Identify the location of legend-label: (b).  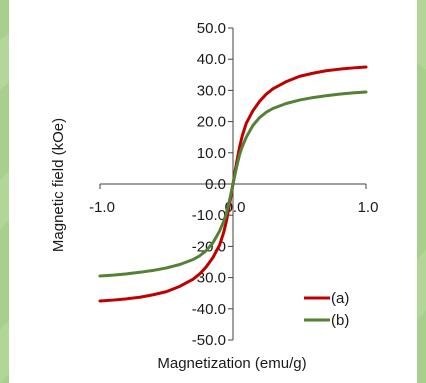
(340, 320).